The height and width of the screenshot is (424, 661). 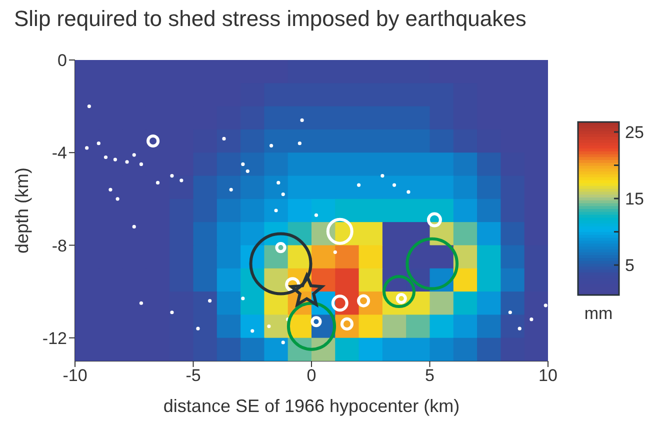 What do you see at coordinates (54, 338) in the screenshot?
I see `y-tick-label: -12` at bounding box center [54, 338].